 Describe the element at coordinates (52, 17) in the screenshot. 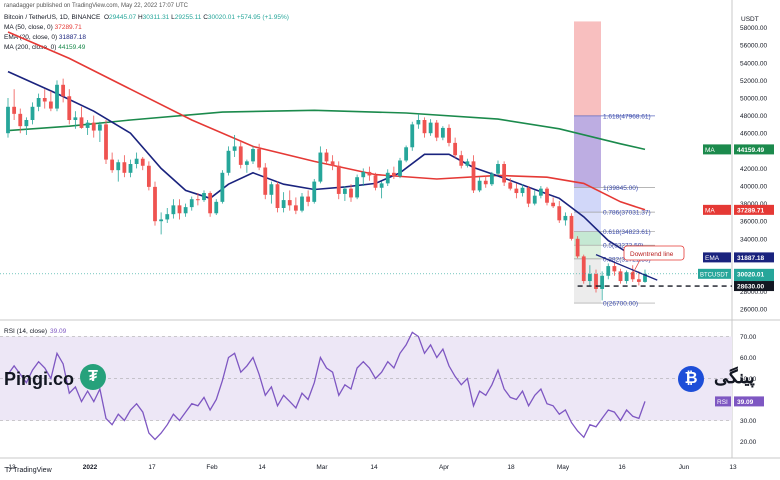

I see `symbol-name: Bitcoin / TetherUS, 1D, BINANCE` at that location.